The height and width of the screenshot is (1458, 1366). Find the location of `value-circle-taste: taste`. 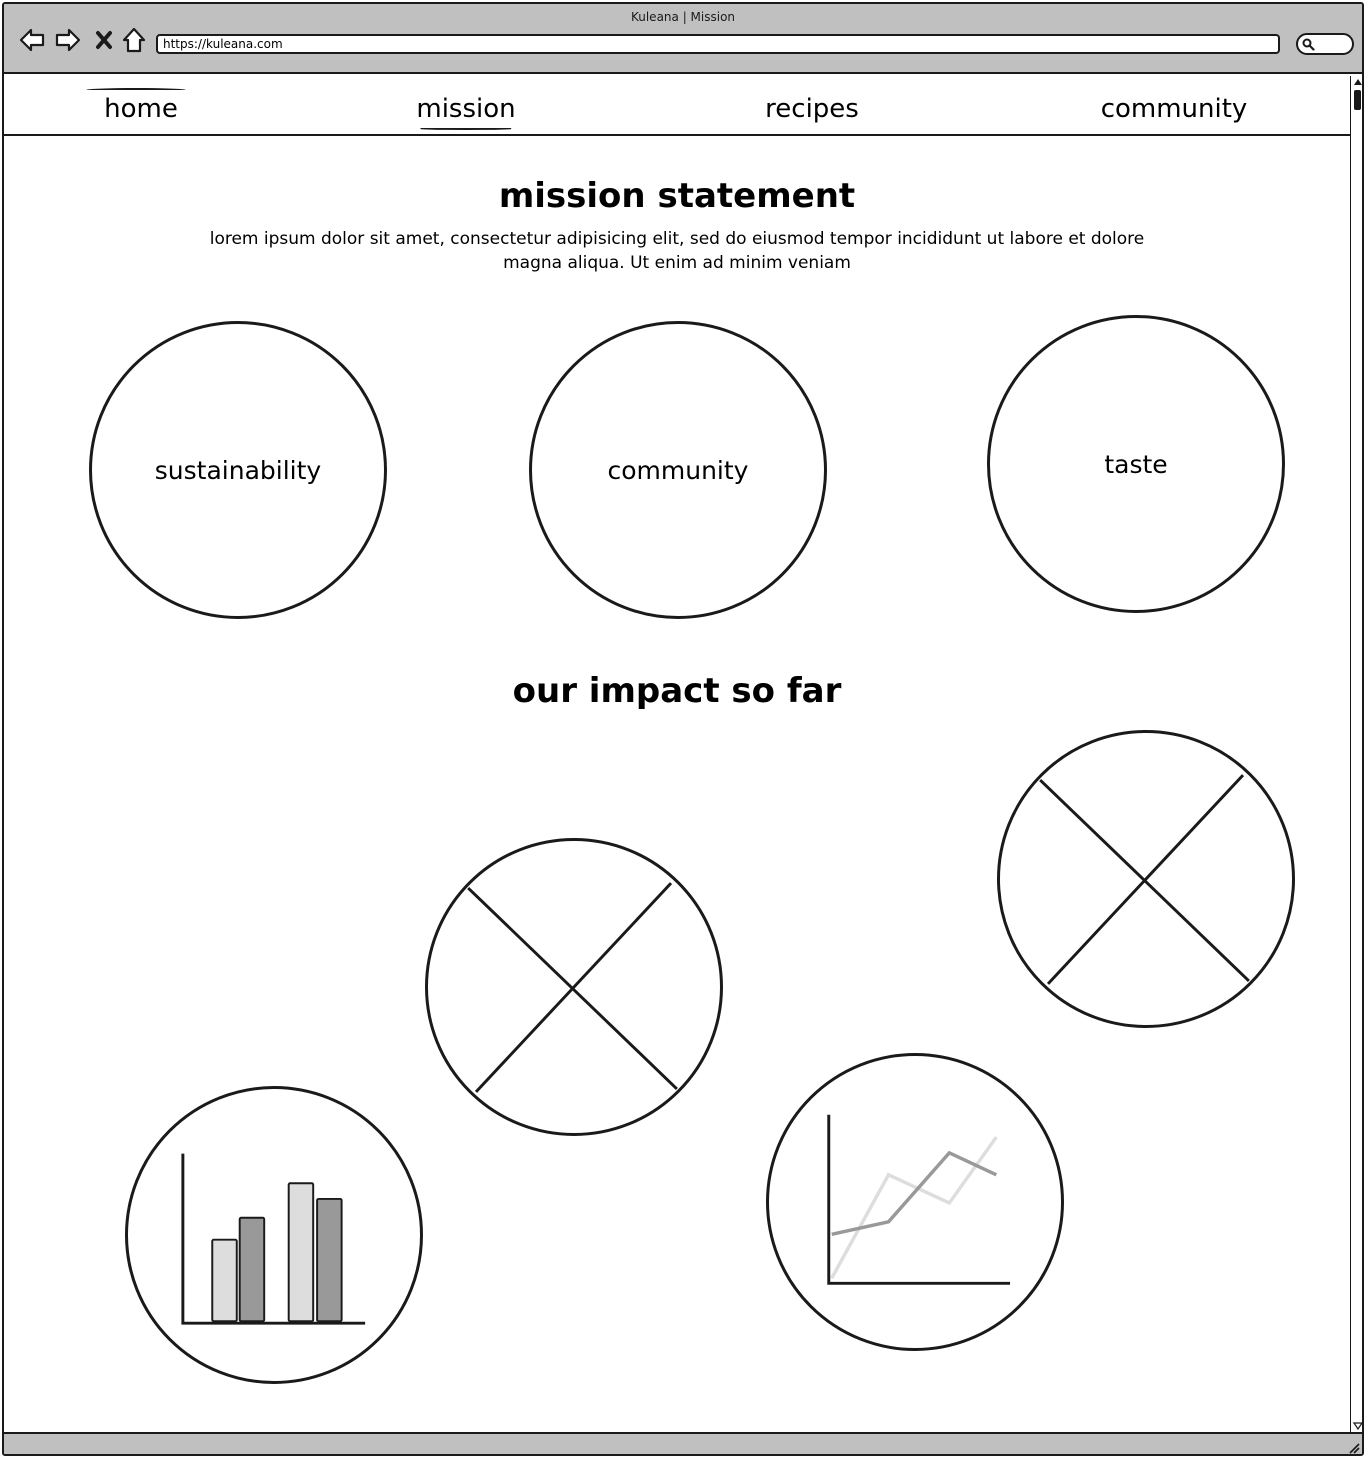

value-circle-taste: taste is located at coordinates (1136, 464).